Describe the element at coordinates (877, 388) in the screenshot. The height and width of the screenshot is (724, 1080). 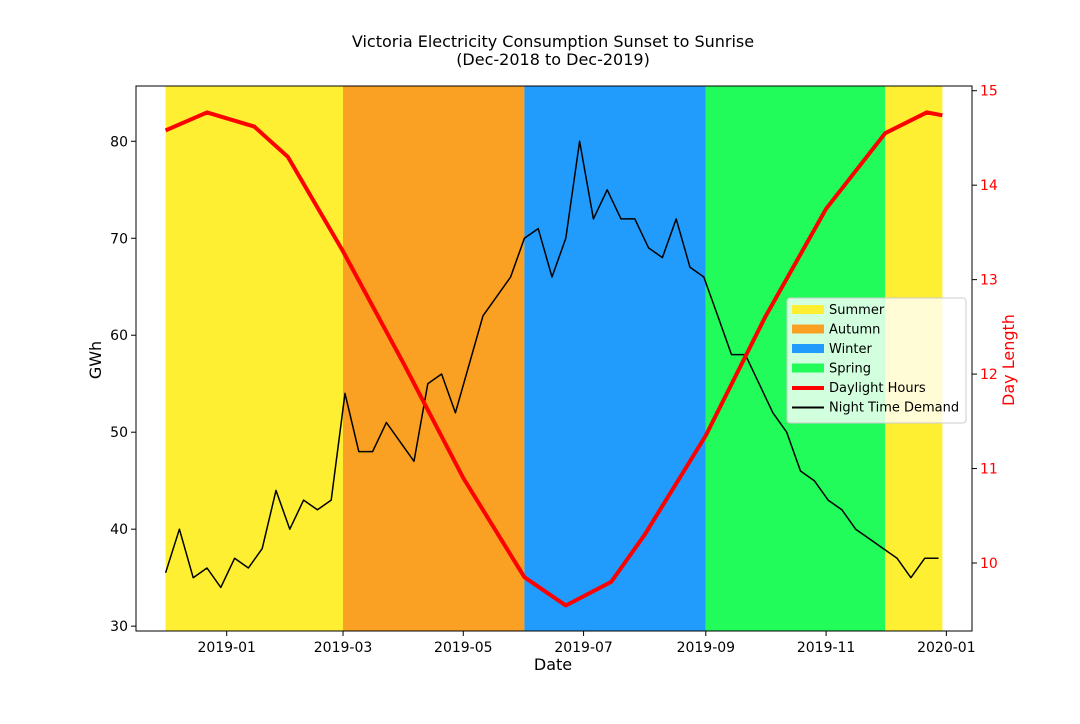
I see `legend-label-daylight-hours: Daylight Hours` at that location.